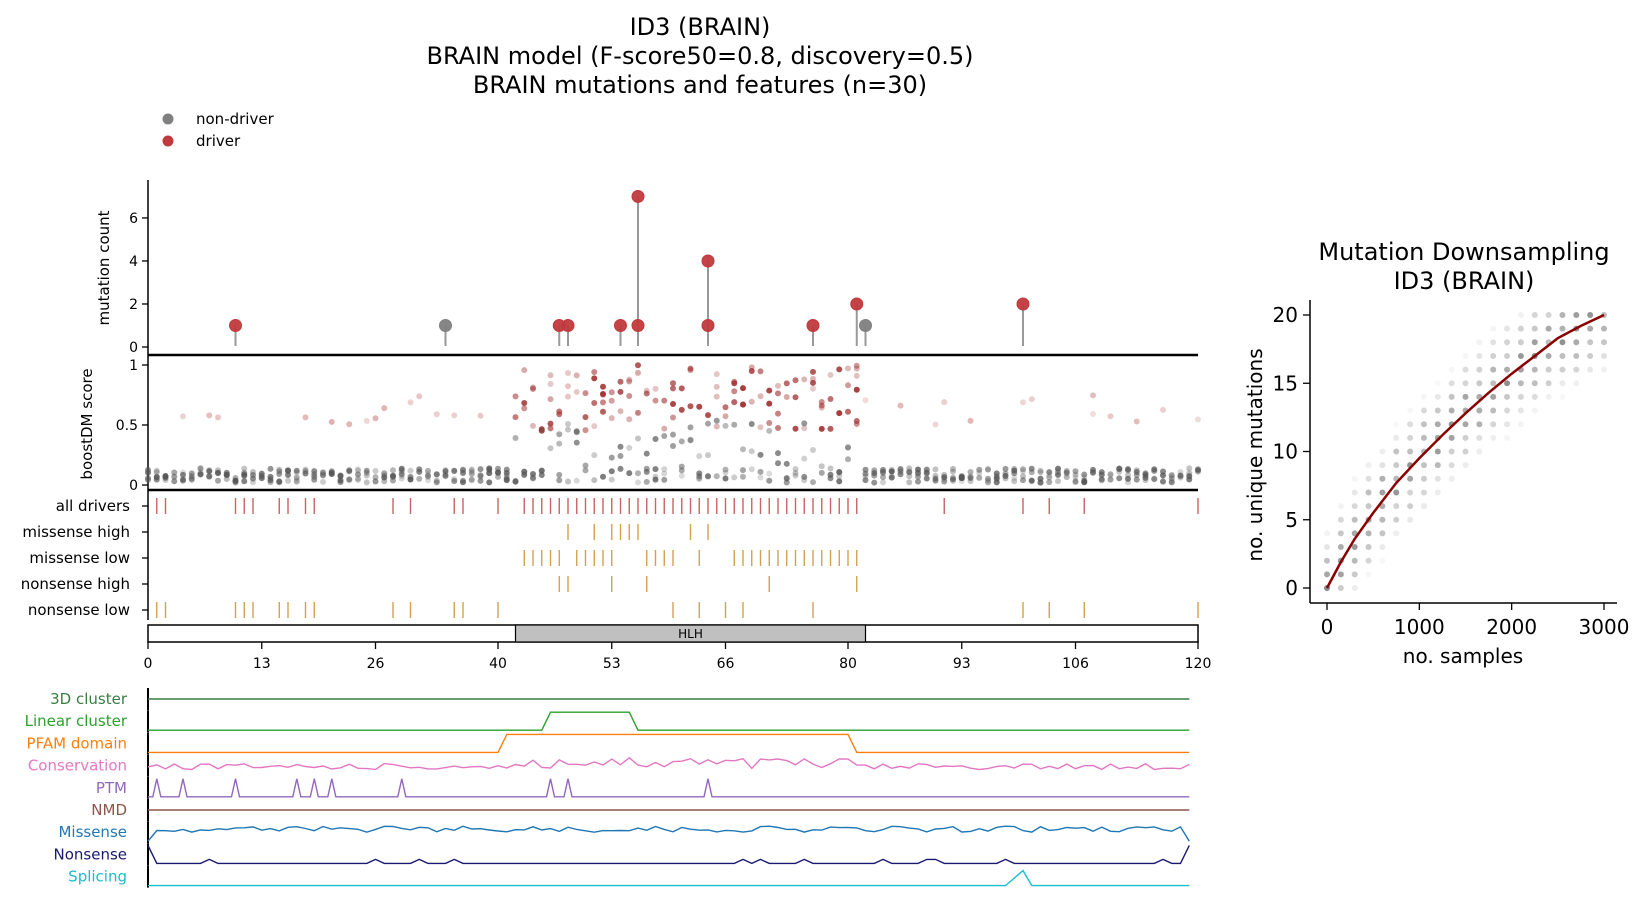 The width and height of the screenshot is (1640, 905). I want to click on downsampling-y-ticks: 0 5 10 15 20, so click(1291, 451).